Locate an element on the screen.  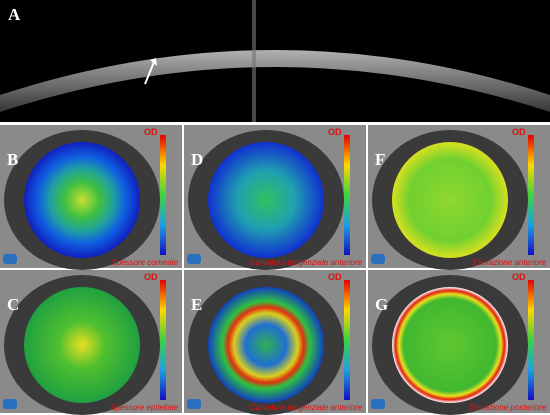
map-caption: Spessore corneale is located at coordinates (144, 262).